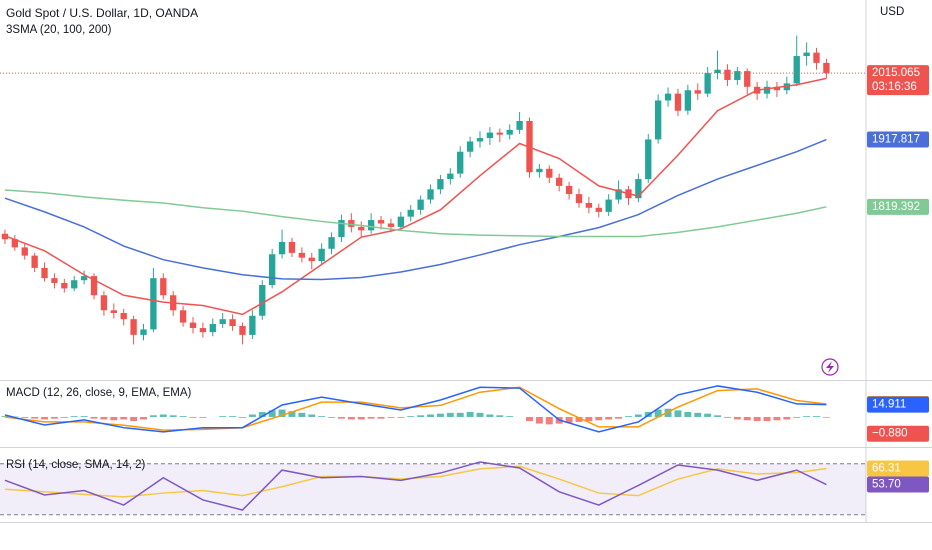 Image resolution: width=932 pixels, height=550 pixels. I want to click on indicator-line, so click(415, 408).